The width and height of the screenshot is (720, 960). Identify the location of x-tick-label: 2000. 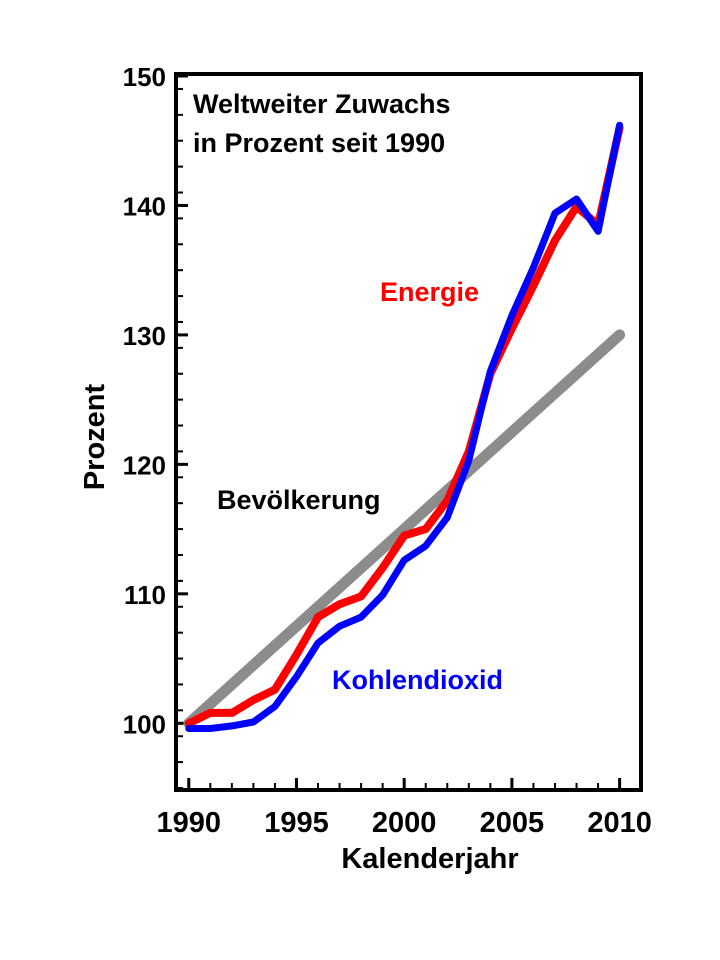
(404, 823).